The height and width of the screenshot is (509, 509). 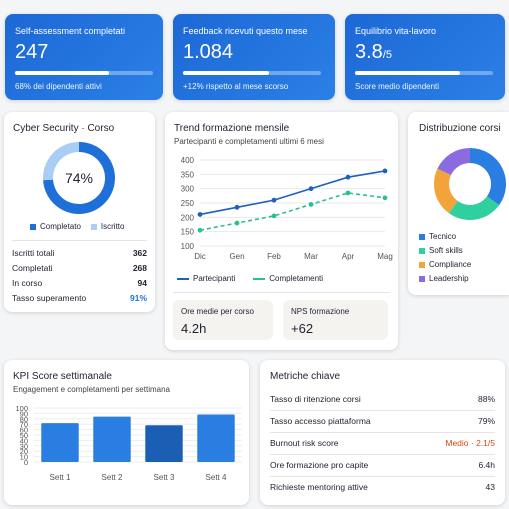 I want to click on card-title: KPI Score settimanale, so click(x=62, y=376).